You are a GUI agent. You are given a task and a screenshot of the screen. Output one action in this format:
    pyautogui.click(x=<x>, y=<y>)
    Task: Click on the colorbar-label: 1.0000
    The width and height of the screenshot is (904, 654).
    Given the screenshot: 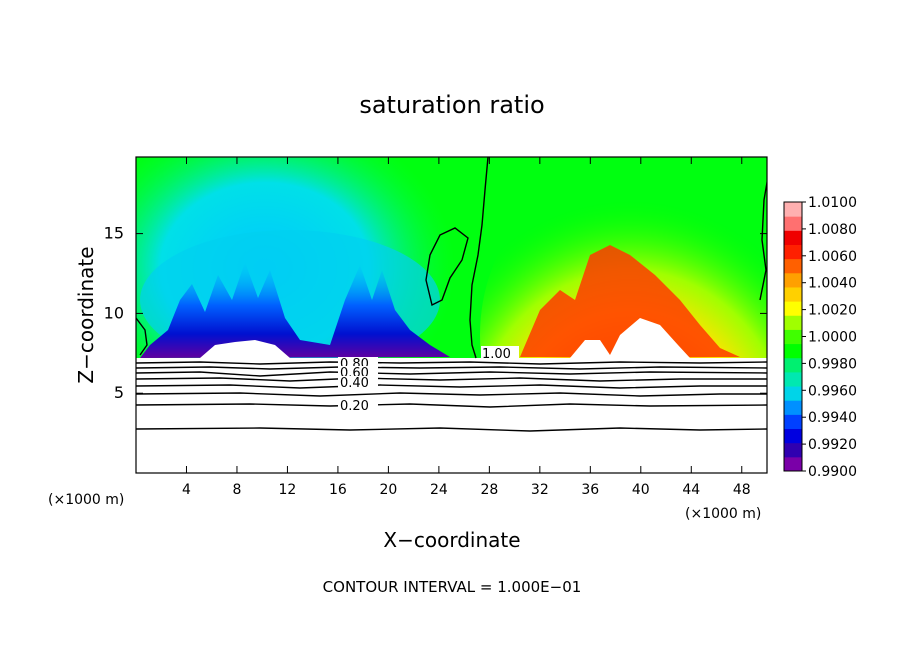 What is the action you would take?
    pyautogui.click(x=832, y=338)
    